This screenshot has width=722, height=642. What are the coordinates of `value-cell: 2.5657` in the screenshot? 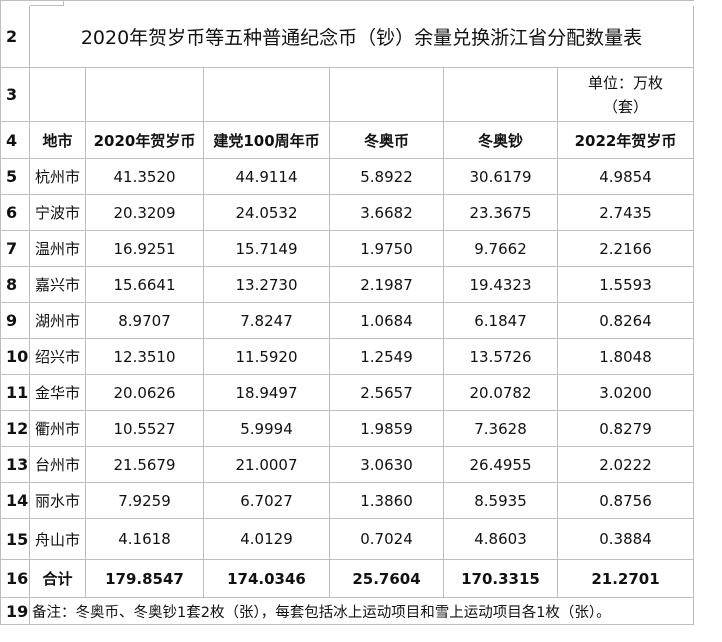 It's located at (387, 393).